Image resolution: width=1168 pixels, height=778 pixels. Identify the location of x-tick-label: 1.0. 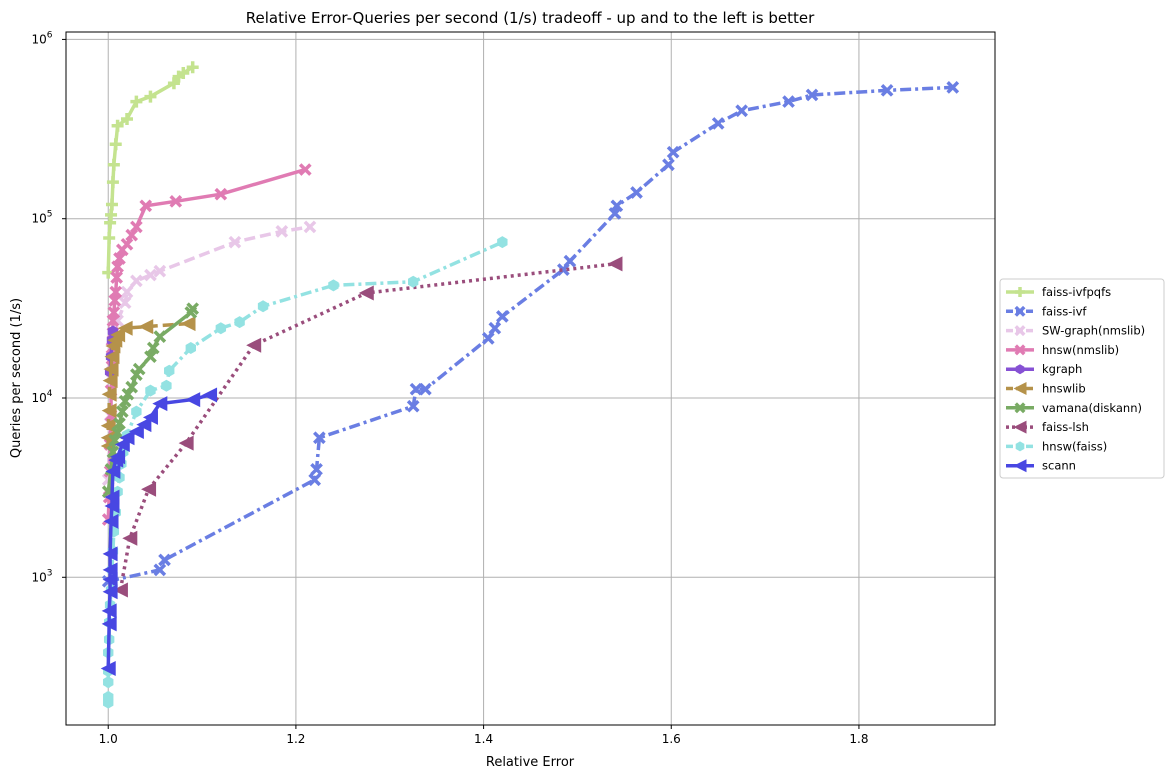
(108, 739).